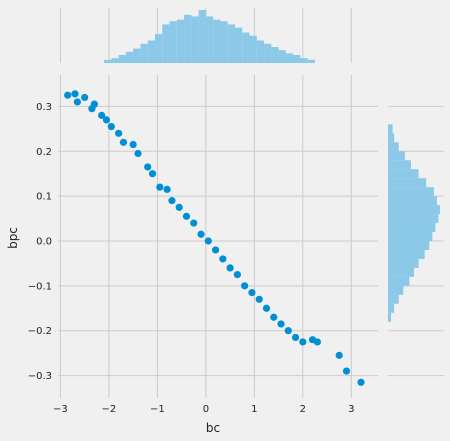  I want to click on y-tick-label: 0.0, so click(44, 241).